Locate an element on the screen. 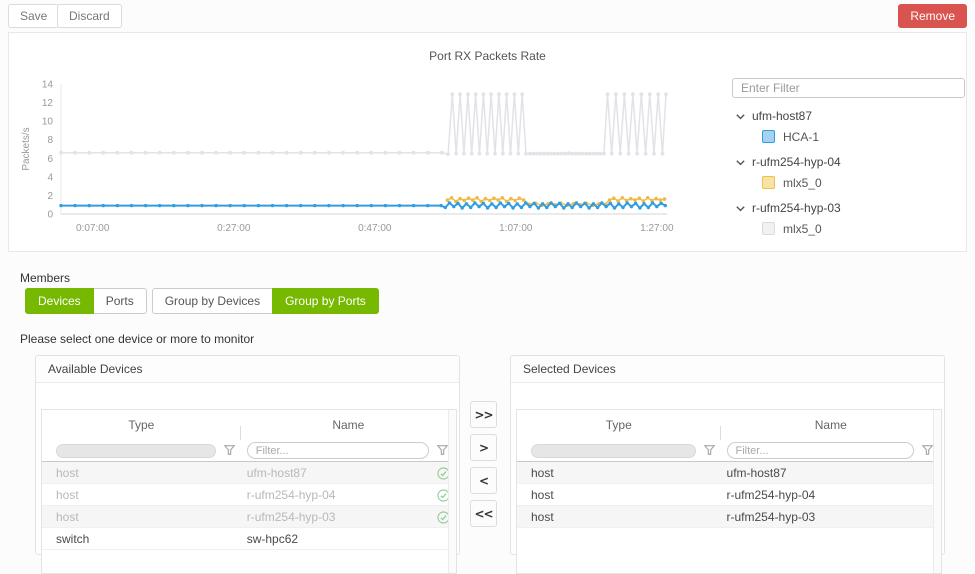 This screenshot has height=574, width=975. svg-text: 0:47:00 is located at coordinates (375, 228).